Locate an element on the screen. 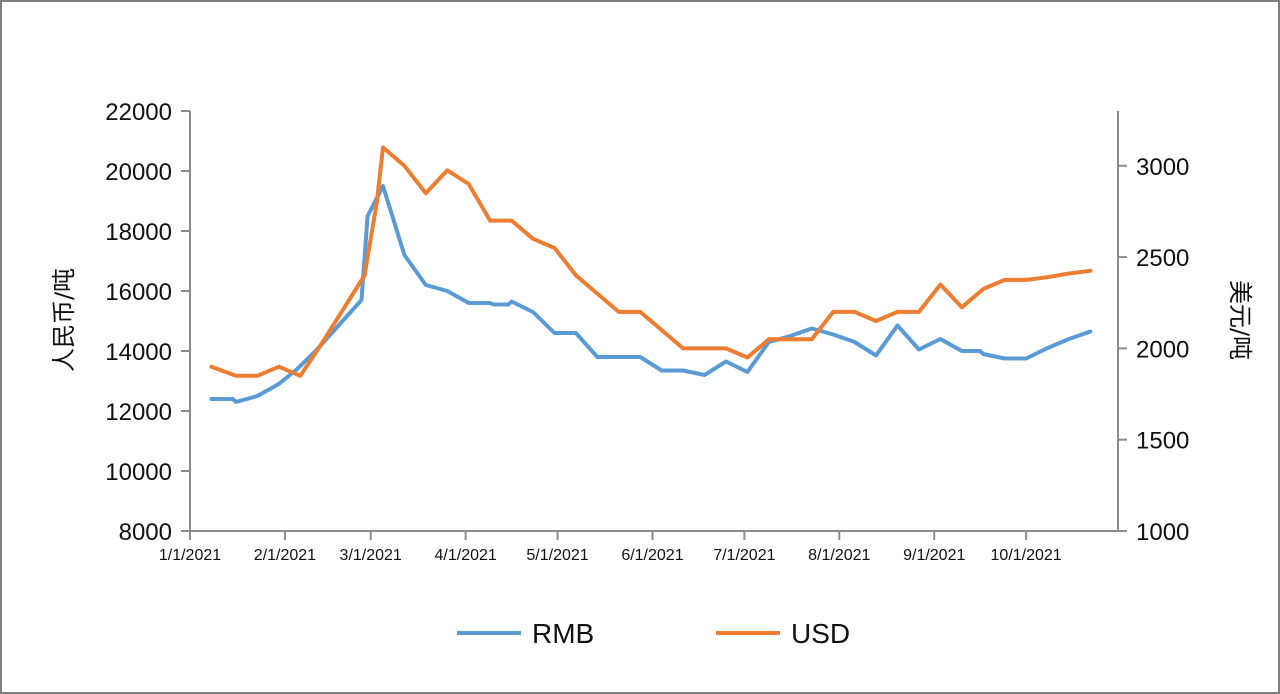  y-left-tick-label: 10000 is located at coordinates (138, 472).